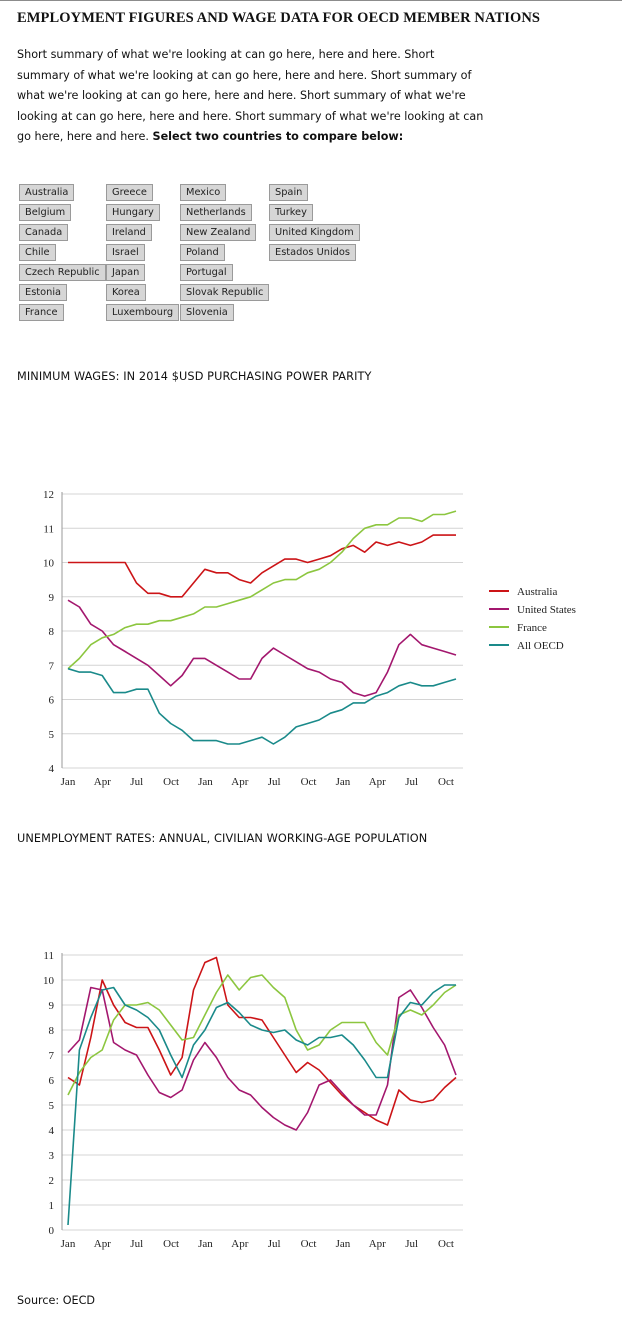 The image size is (622, 1319). Describe the element at coordinates (540, 646) in the screenshot. I see `legend-label-all-oecd: All OECD` at that location.